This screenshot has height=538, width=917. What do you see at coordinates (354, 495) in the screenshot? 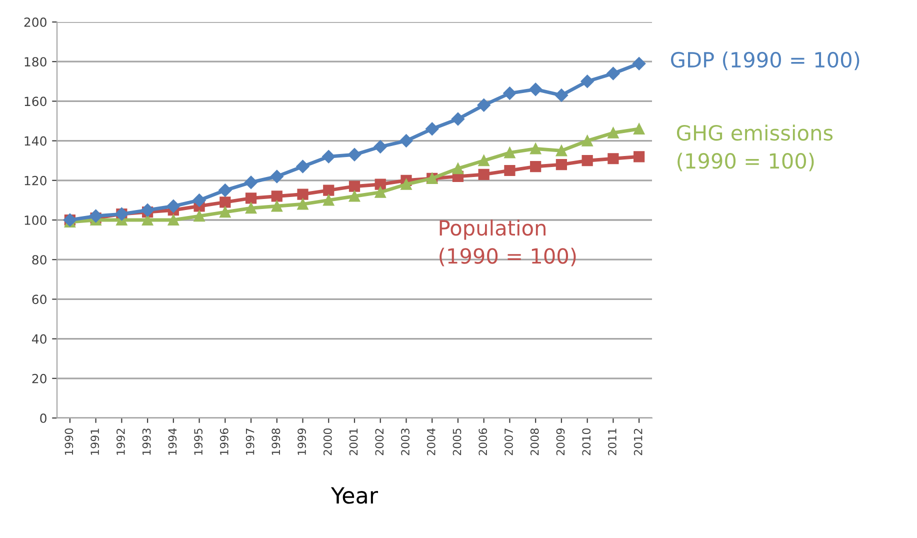
I see `x-axis-title: Year` at bounding box center [354, 495].